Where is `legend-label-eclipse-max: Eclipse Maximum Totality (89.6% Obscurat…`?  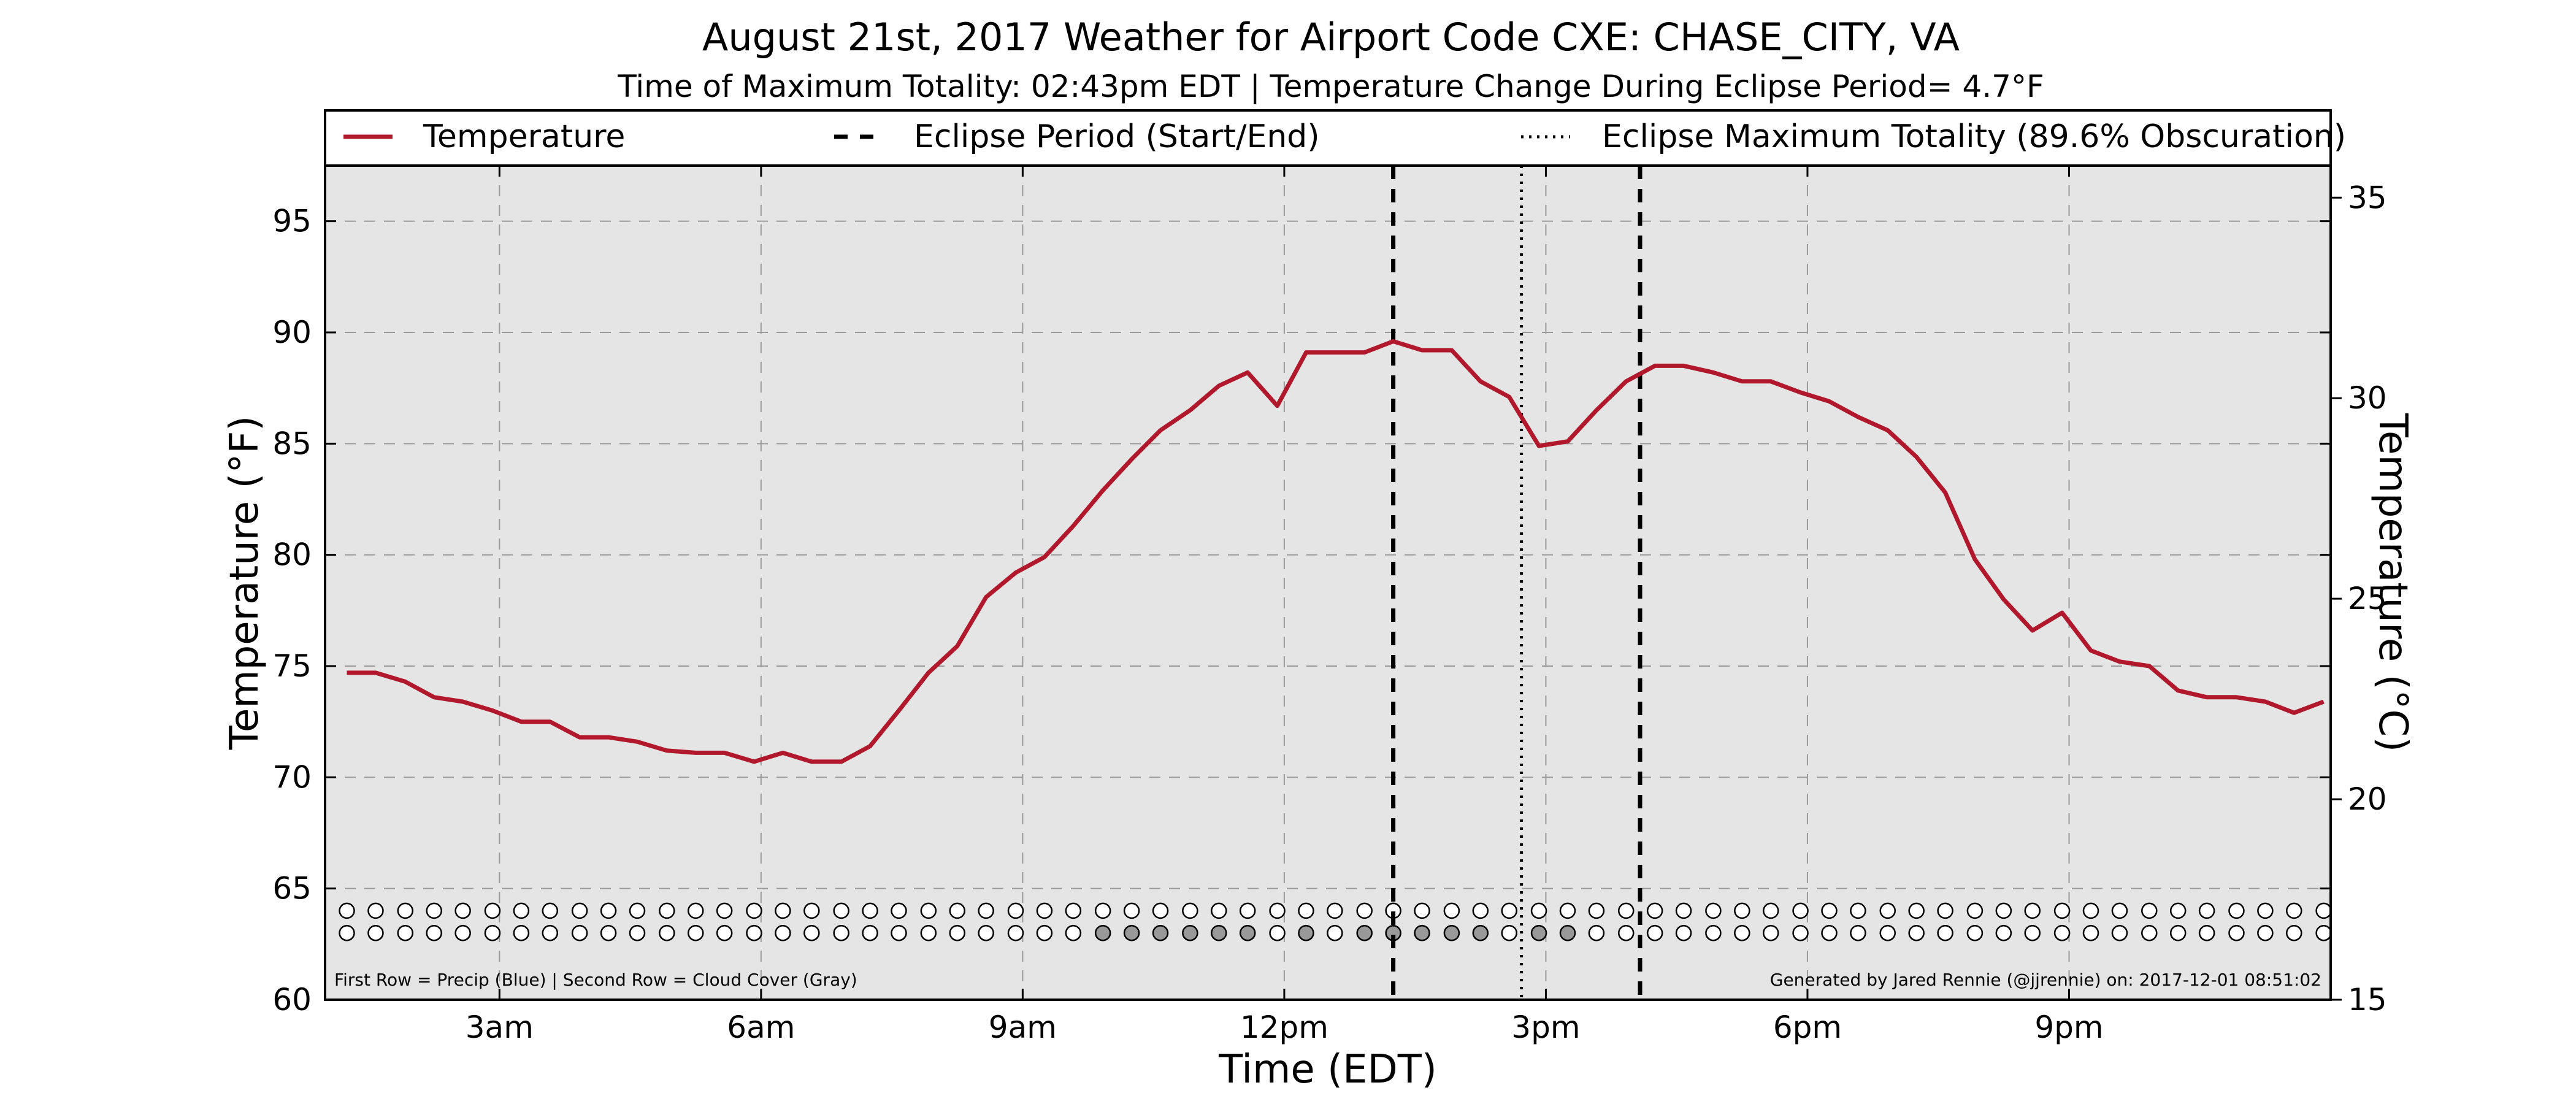
legend-label-eclipse-max: Eclipse Maximum Totality (89.6% Obscurat… is located at coordinates (1974, 136).